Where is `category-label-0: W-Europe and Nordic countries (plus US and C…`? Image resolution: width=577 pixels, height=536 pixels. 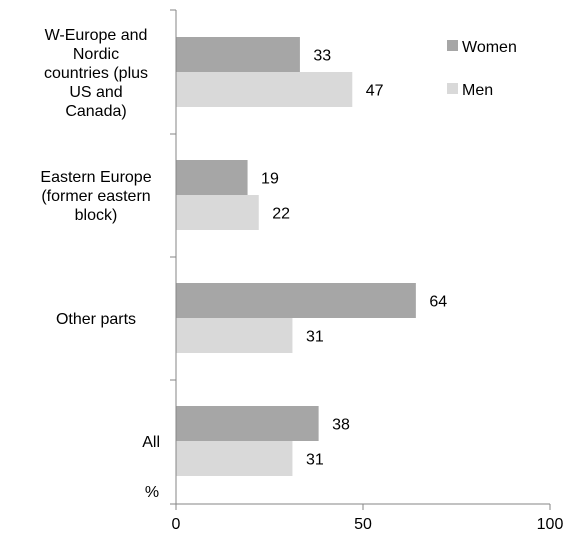
category-label-0: W-Europe and Nordic countries (plus US and C… is located at coordinates (96, 73).